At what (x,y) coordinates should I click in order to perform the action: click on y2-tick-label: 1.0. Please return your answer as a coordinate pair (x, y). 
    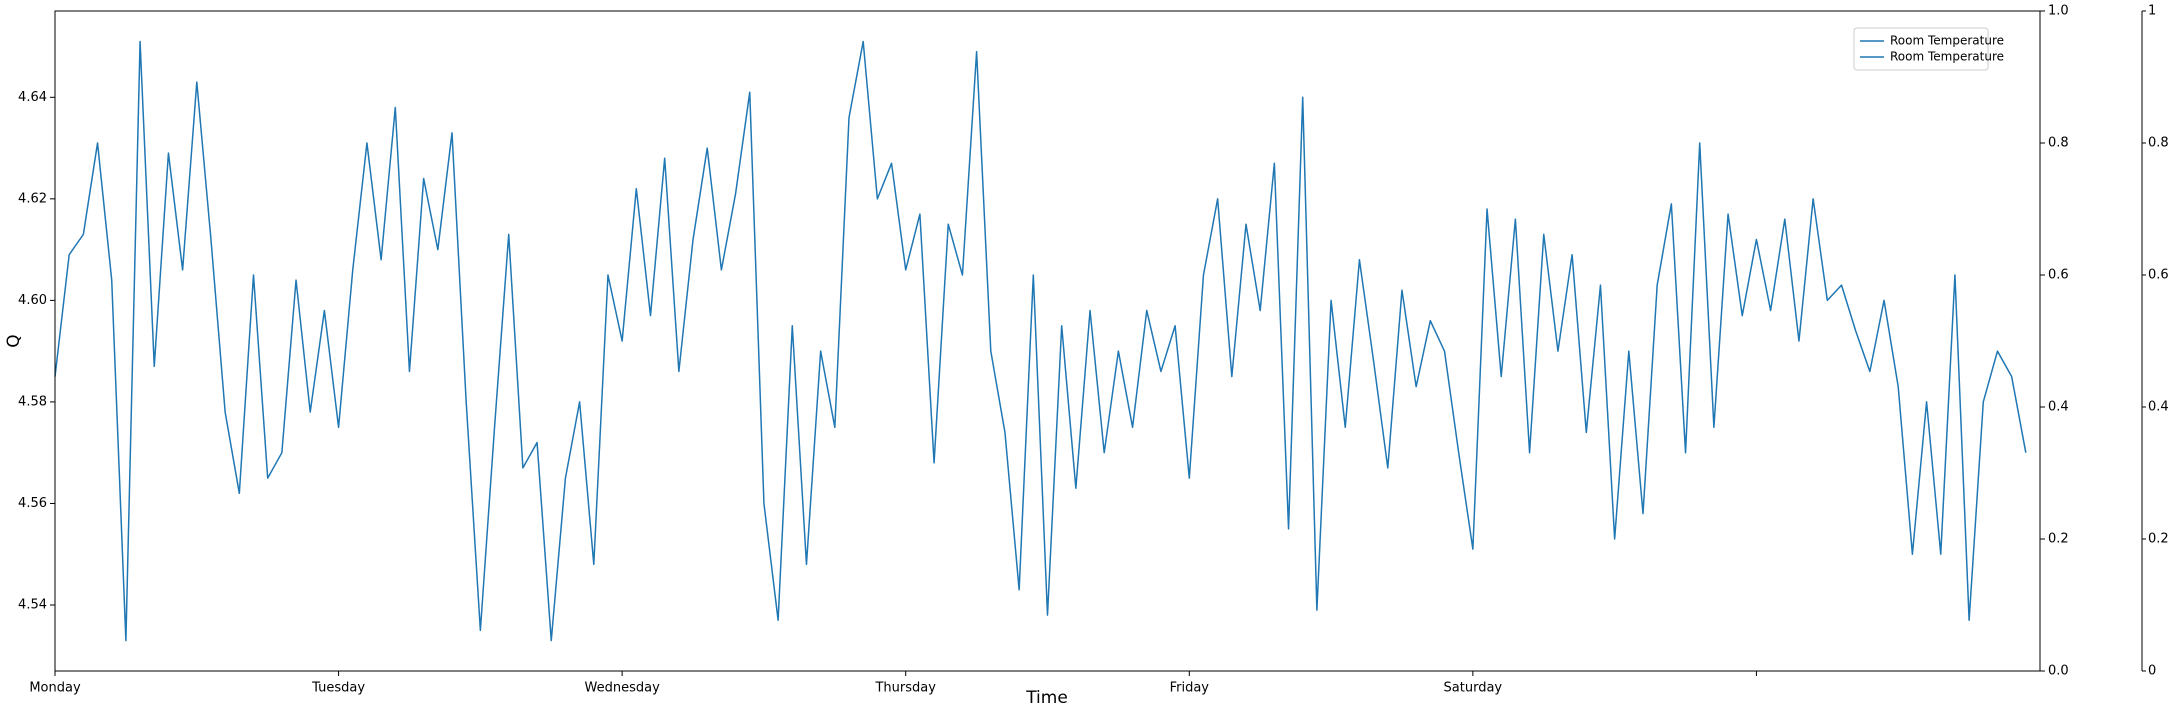
    Looking at the image, I should click on (2058, 11).